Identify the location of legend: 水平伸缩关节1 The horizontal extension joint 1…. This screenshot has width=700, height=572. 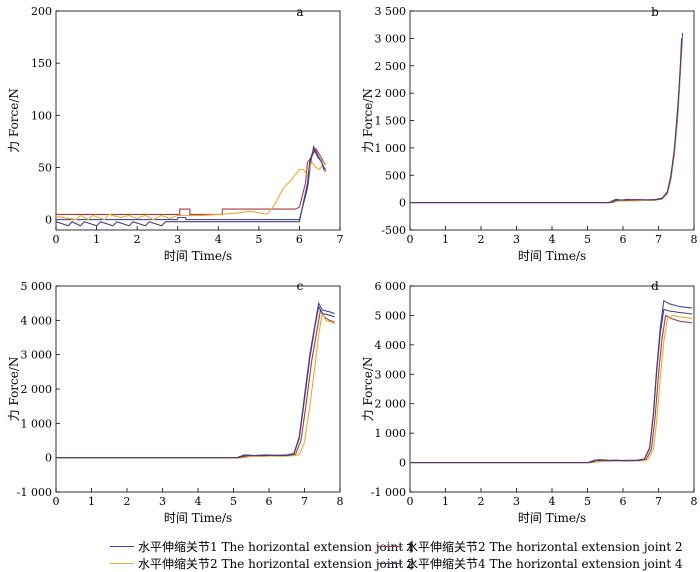
(405, 554).